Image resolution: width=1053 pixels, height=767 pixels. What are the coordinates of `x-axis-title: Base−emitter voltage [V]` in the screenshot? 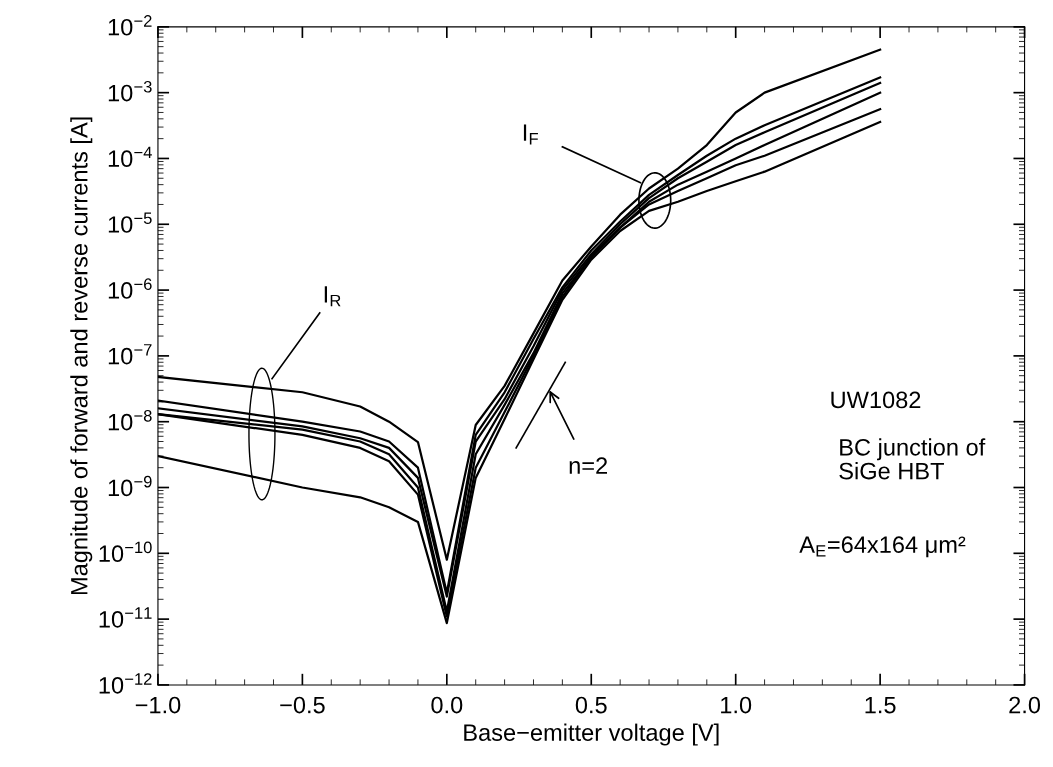 It's located at (591, 734).